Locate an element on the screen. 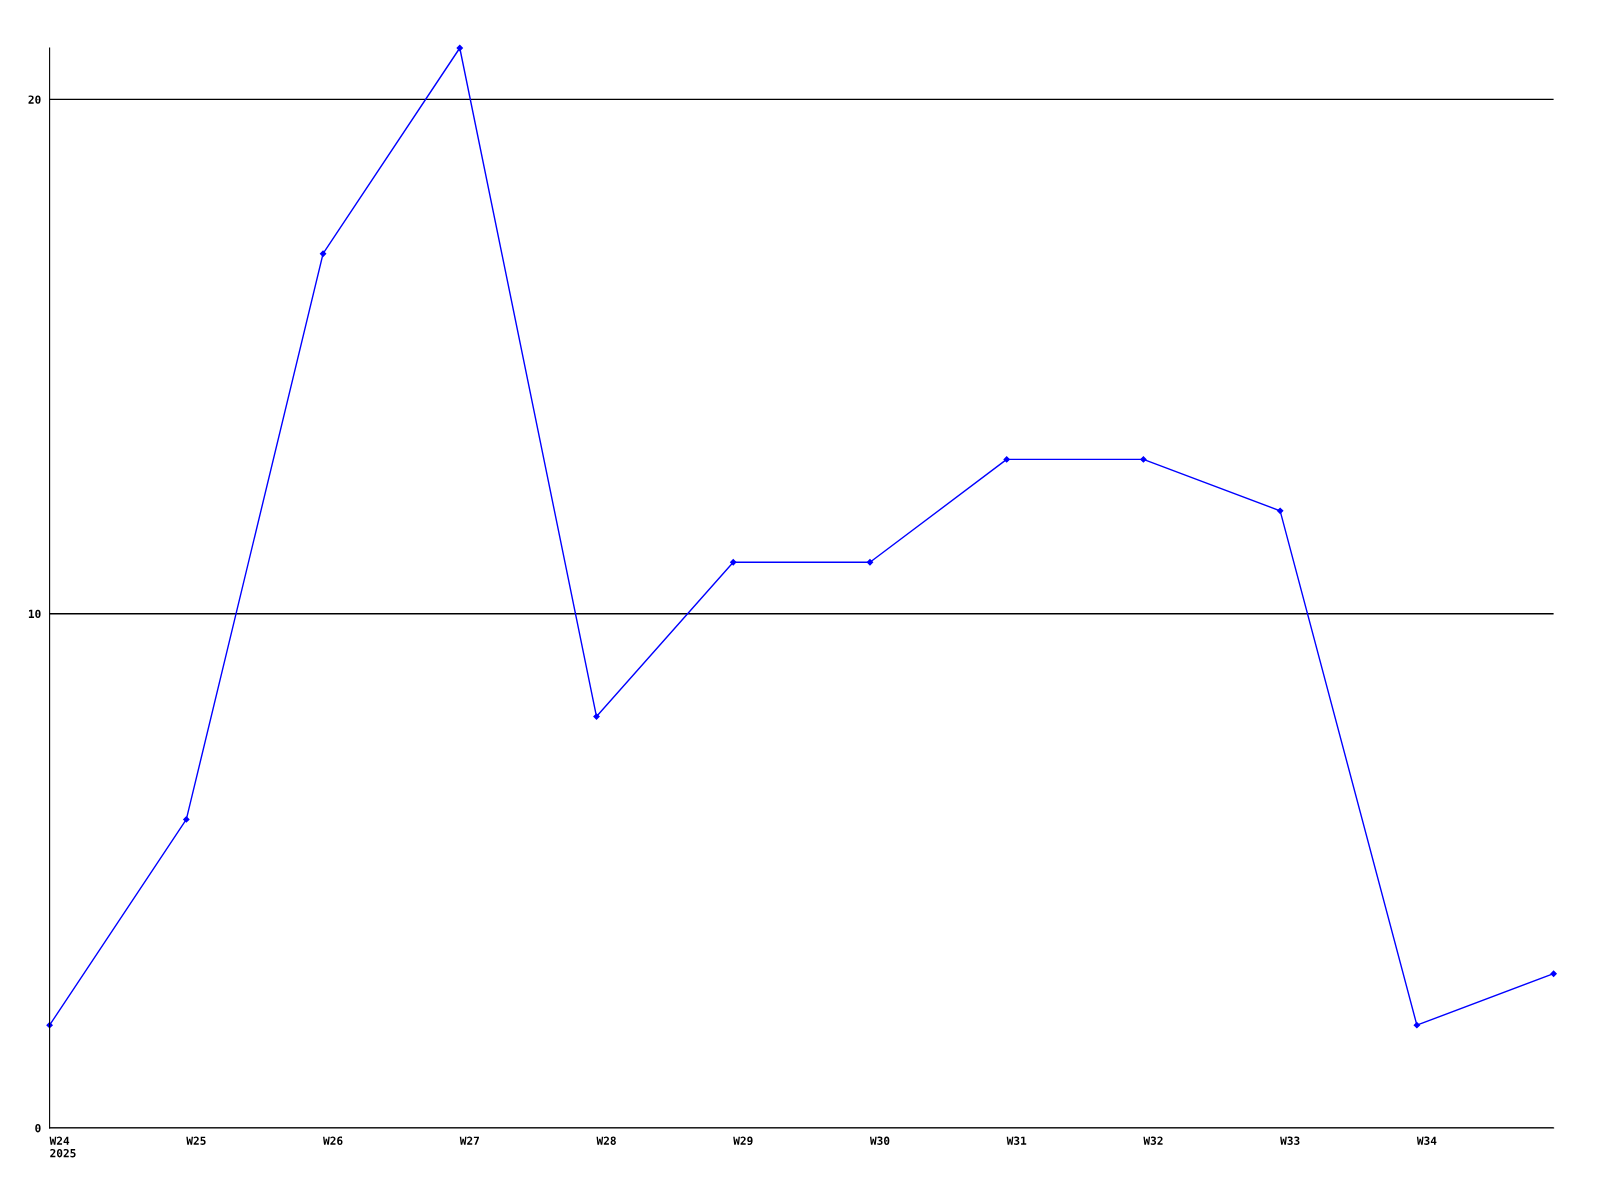 This screenshot has width=1600, height=1200. y-tick-label: 20 is located at coordinates (34, 99).